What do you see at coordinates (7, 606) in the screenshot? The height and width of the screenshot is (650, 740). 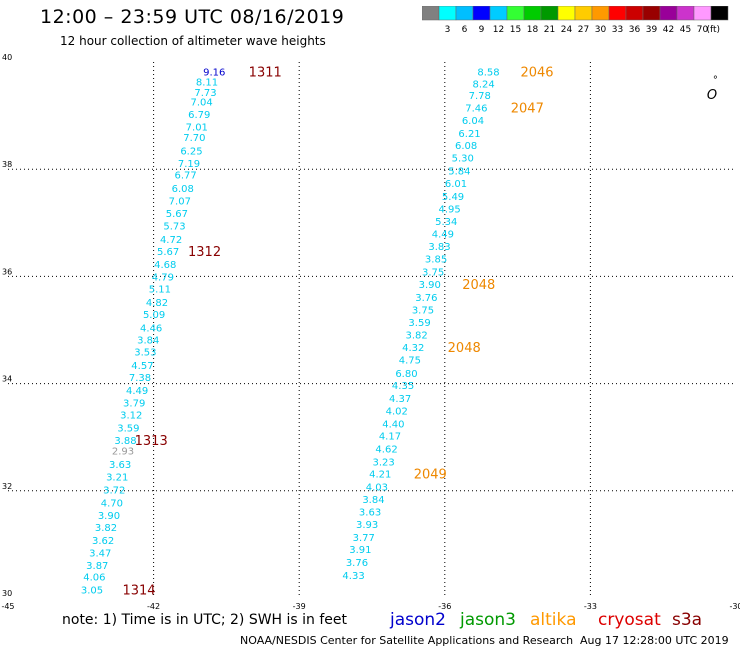 I see `lon-tick-label: -45` at bounding box center [7, 606].